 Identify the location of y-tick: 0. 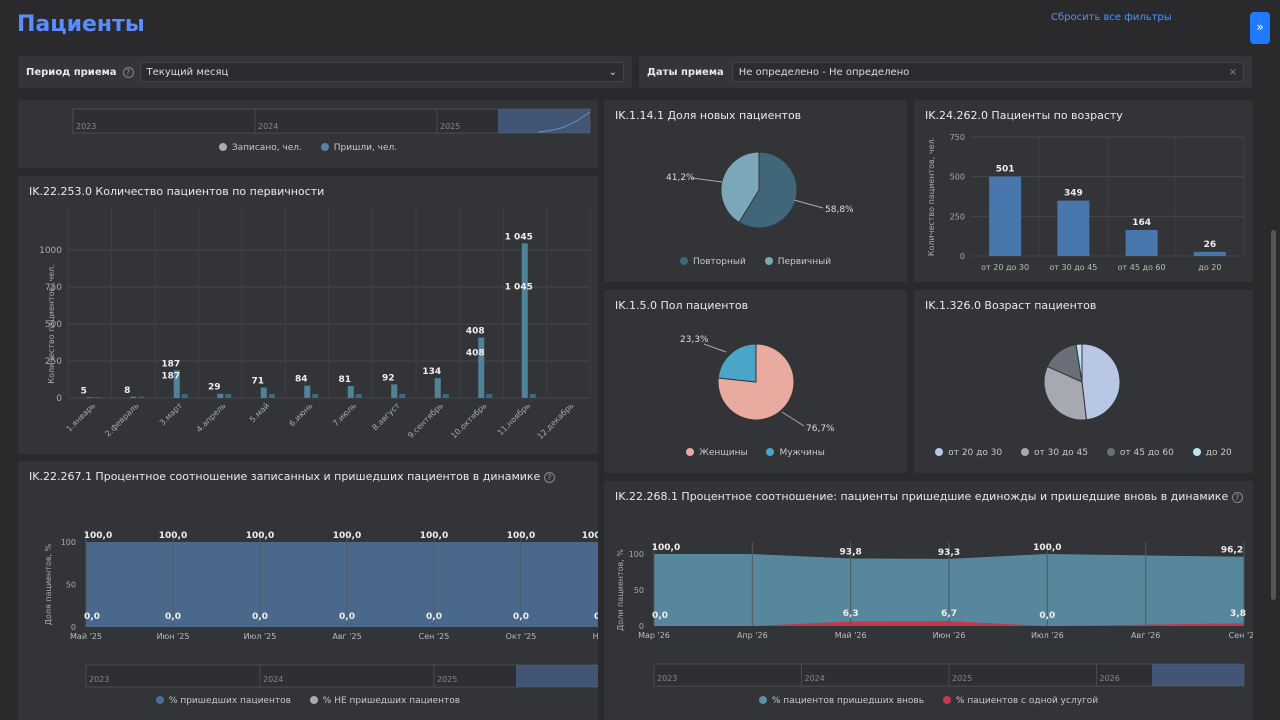
(641, 626).